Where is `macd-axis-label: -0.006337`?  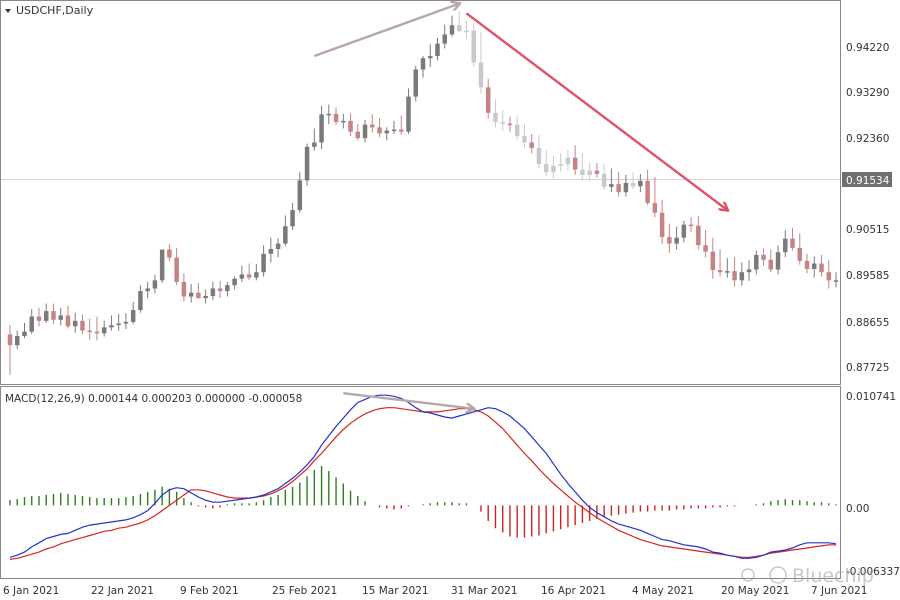 macd-axis-label: -0.006337 is located at coordinates (873, 572).